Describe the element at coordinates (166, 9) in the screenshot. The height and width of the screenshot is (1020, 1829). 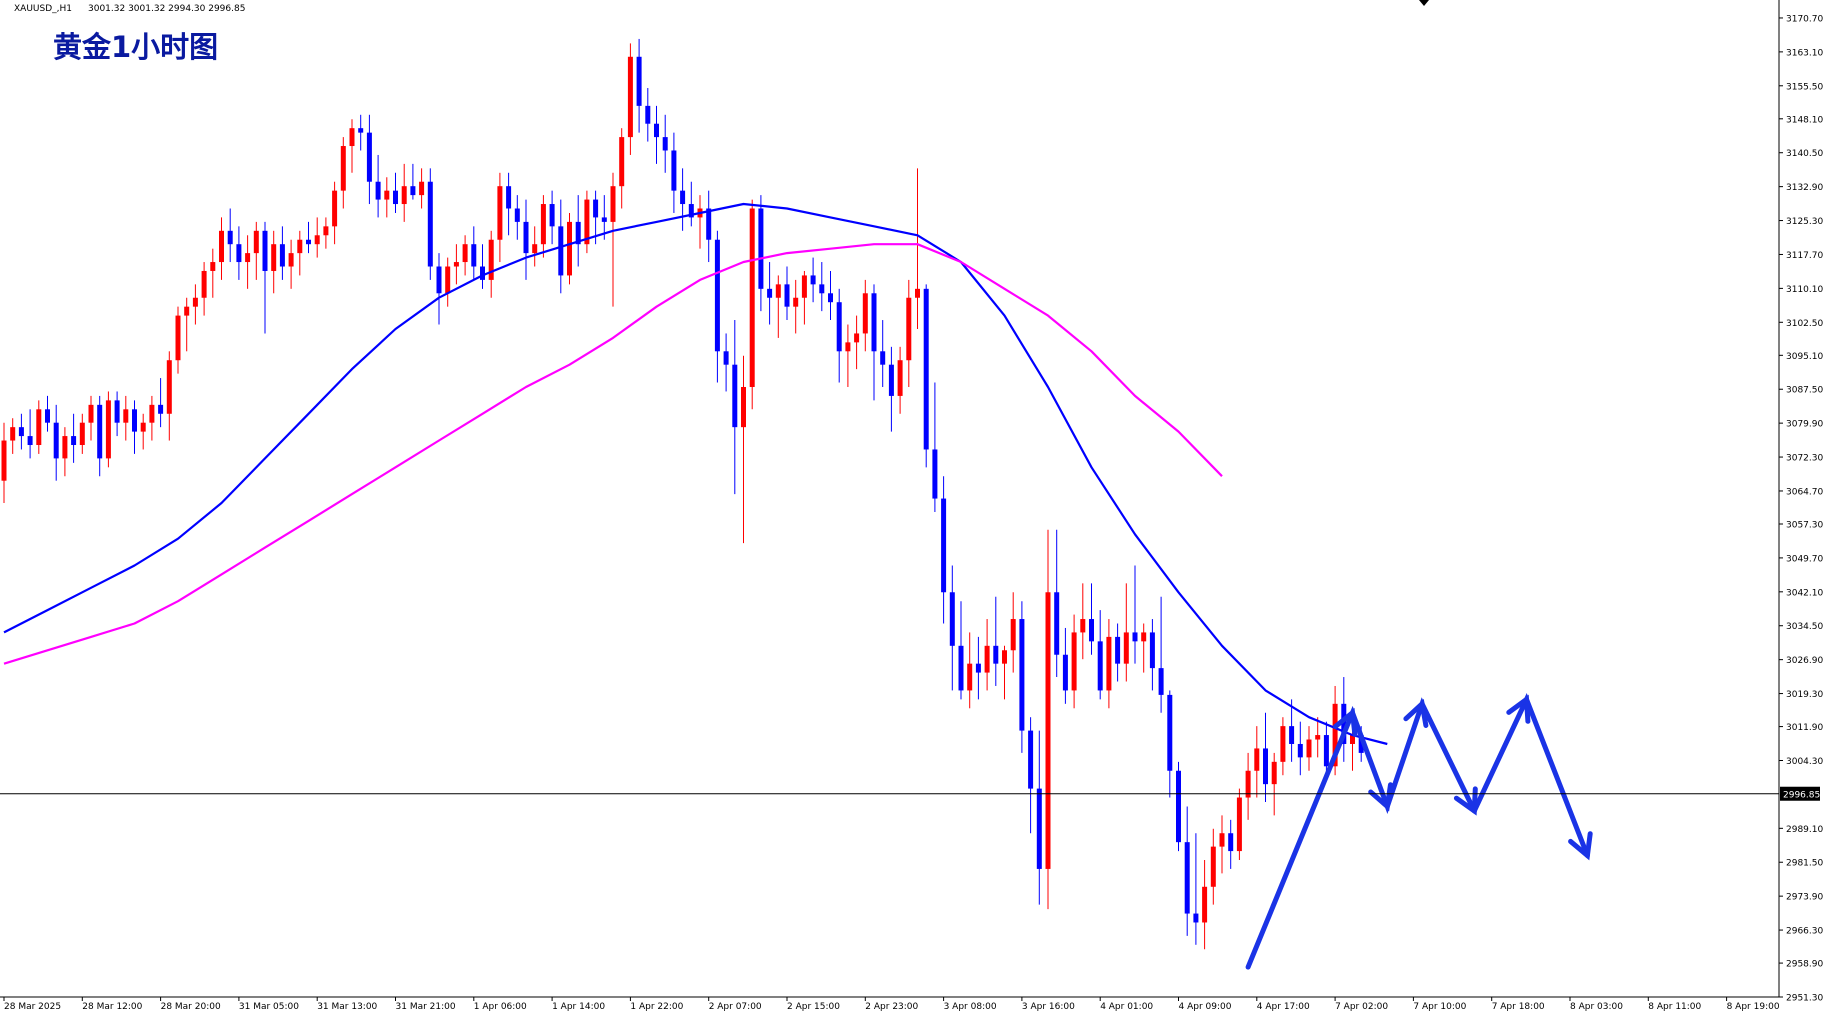
I see `header-ohlc: 3001.32 3001.32 2994.30 2996.85` at that location.